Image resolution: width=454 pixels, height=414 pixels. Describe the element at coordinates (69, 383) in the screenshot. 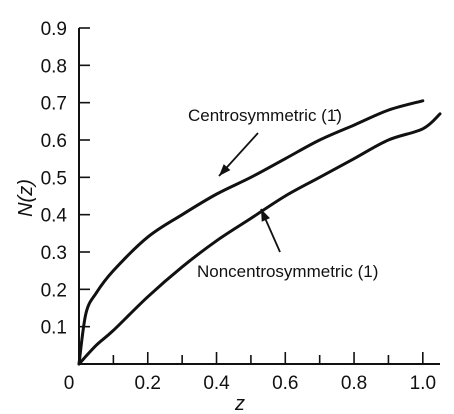

I see `x-tick-label: 0` at that location.